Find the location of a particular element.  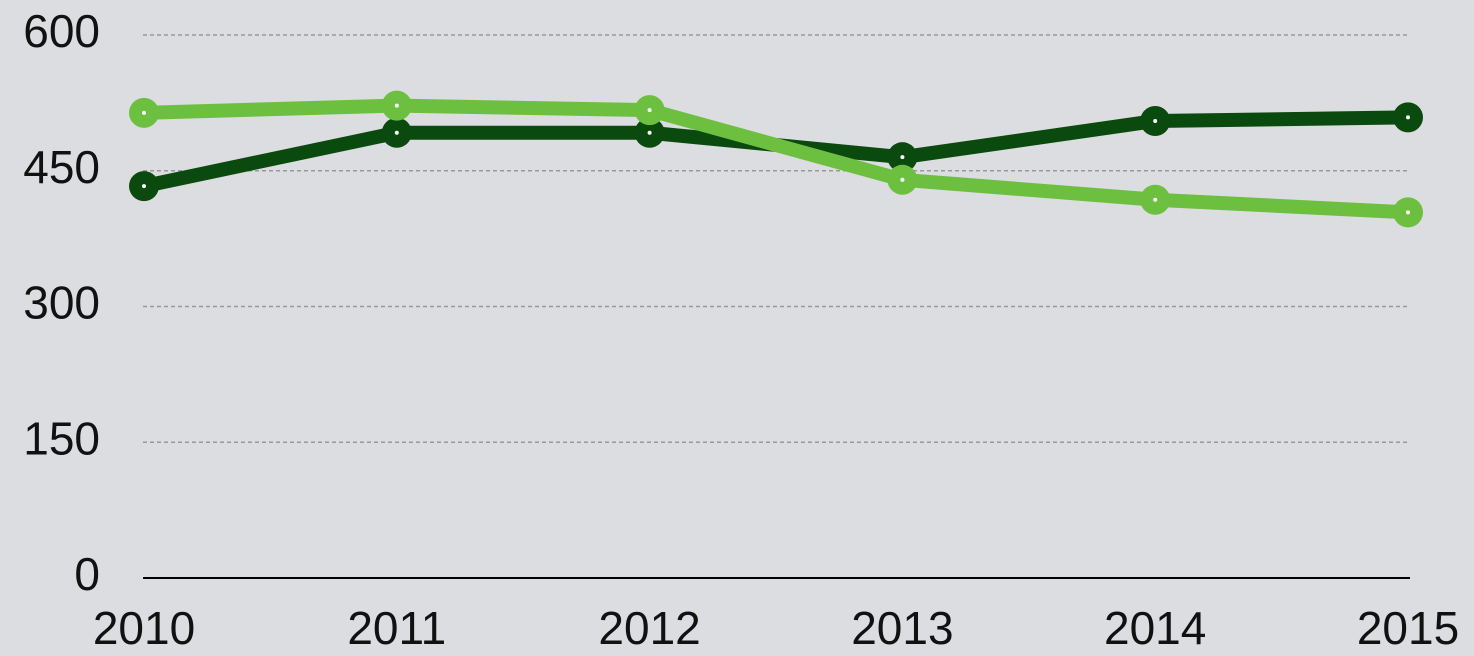

y-tick-label: 300 is located at coordinates (61, 303).